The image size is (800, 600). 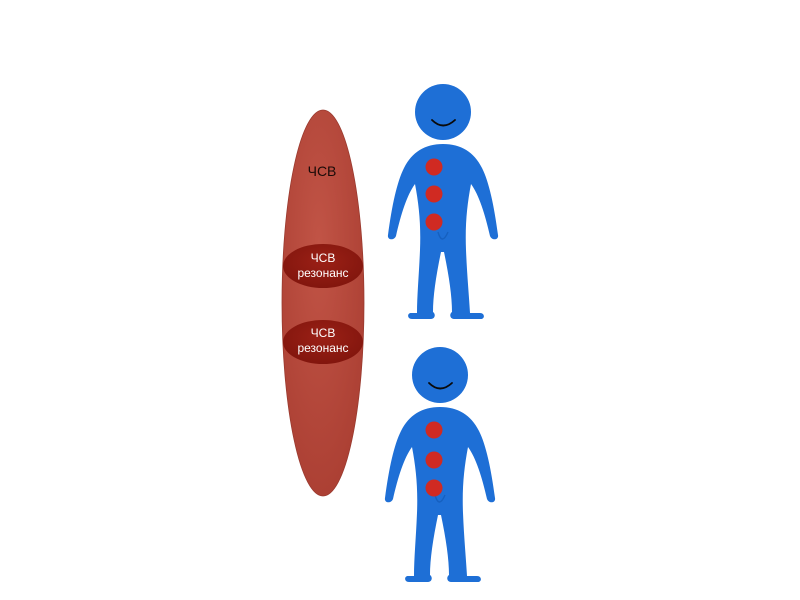 What do you see at coordinates (323, 333) in the screenshot?
I see `resonance-badge-2-line1: ЧСВ` at bounding box center [323, 333].